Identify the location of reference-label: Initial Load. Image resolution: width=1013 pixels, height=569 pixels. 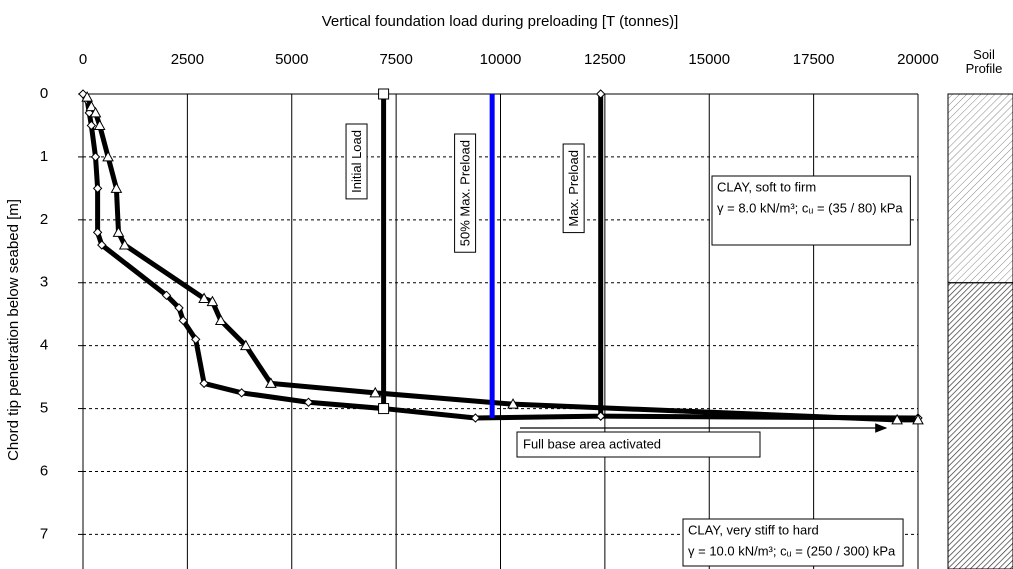
(356, 161).